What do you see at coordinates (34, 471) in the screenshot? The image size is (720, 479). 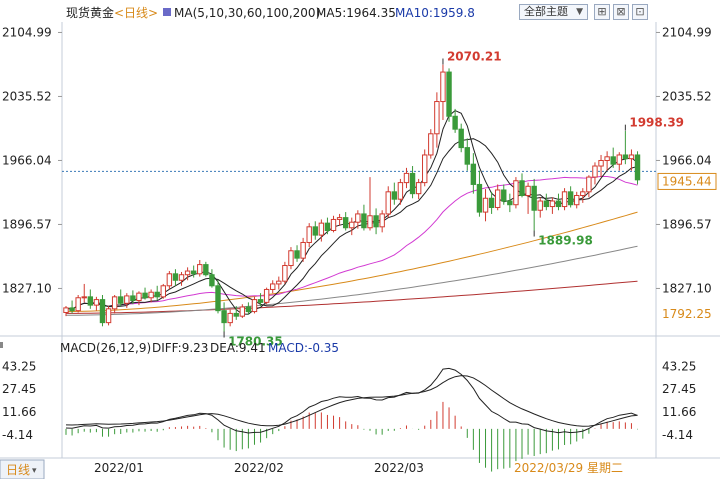 I see `period-tab-arrow-icon: ▾` at bounding box center [34, 471].